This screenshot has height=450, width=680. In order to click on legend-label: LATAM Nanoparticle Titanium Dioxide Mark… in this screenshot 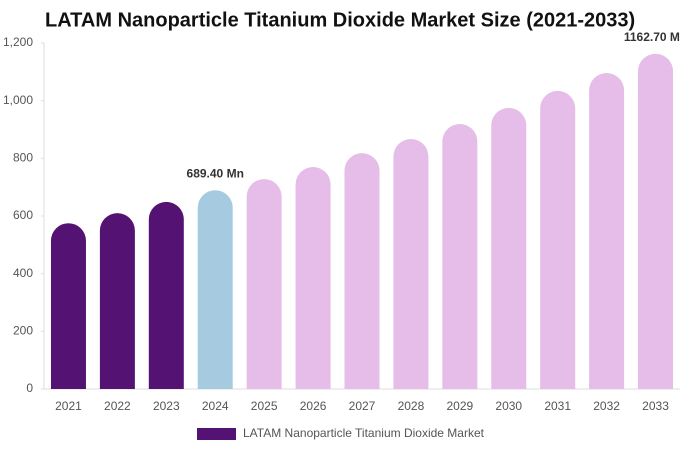, I will do `click(364, 433)`.